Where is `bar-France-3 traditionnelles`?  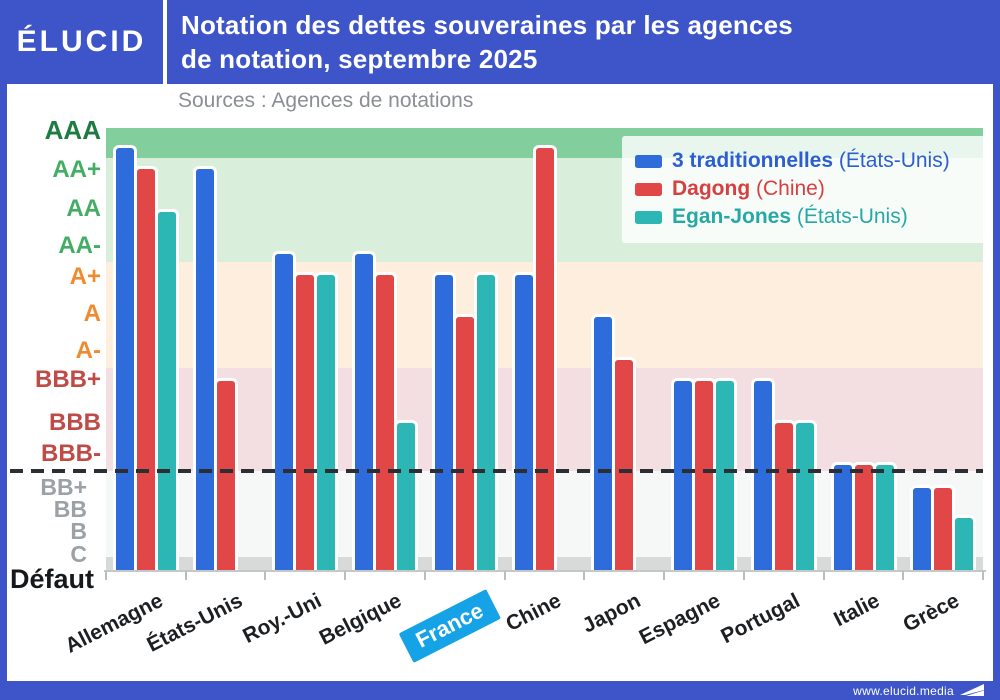
bar-France-3 traditionnelles is located at coordinates (443, 423).